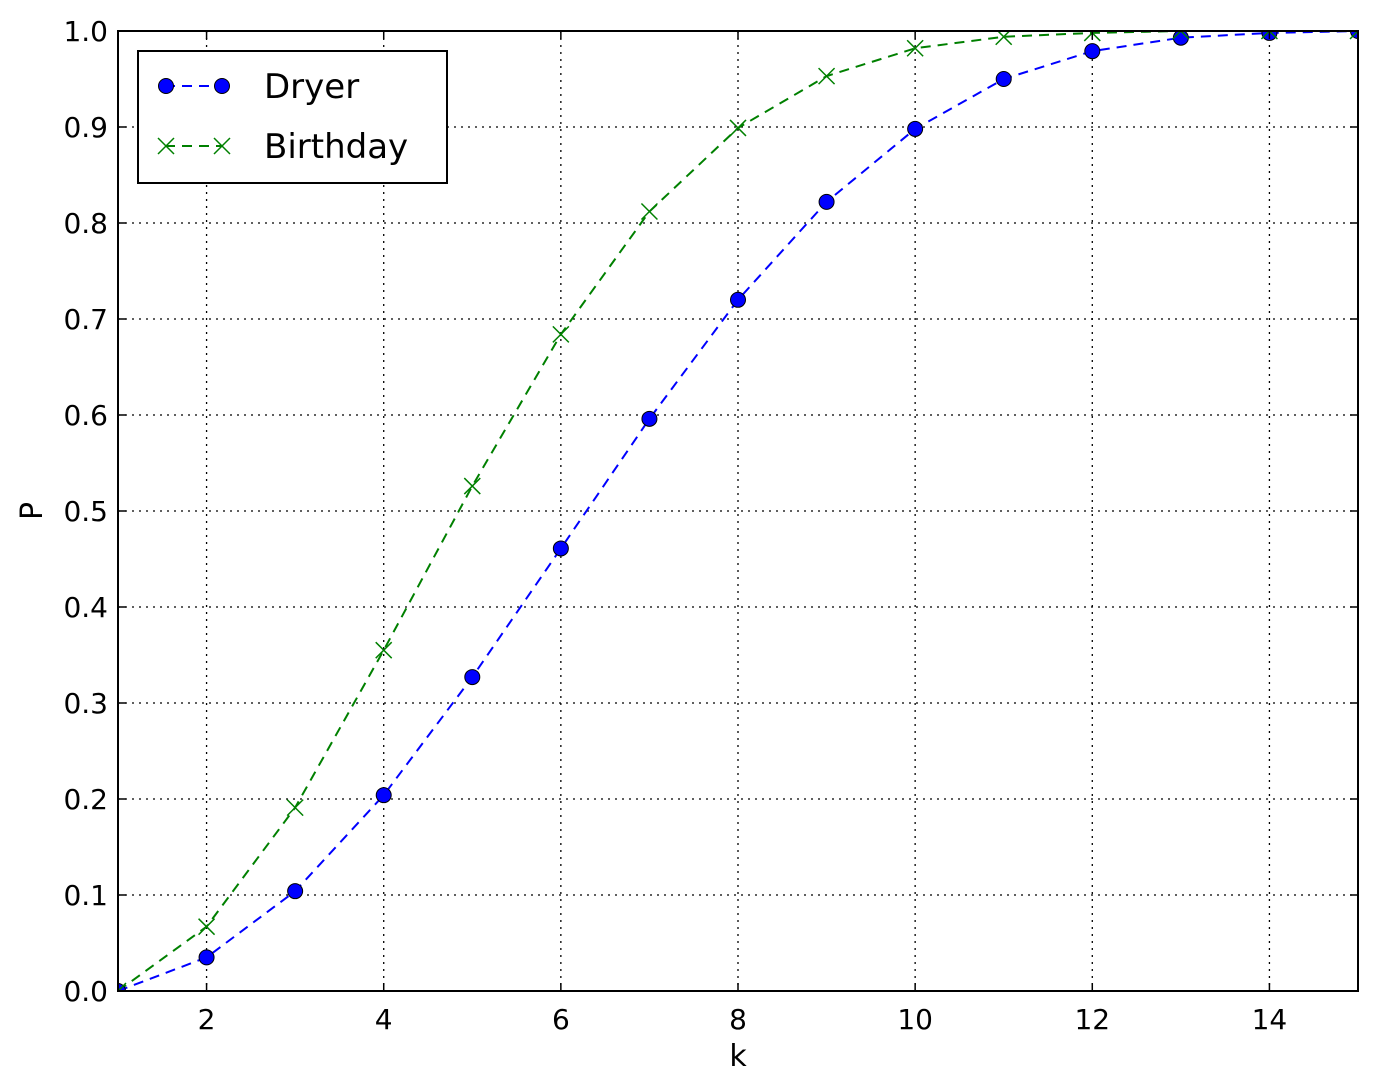 This screenshot has height=1088, width=1379. What do you see at coordinates (85, 415) in the screenshot?
I see `y-tick-label: 0.6` at bounding box center [85, 415].